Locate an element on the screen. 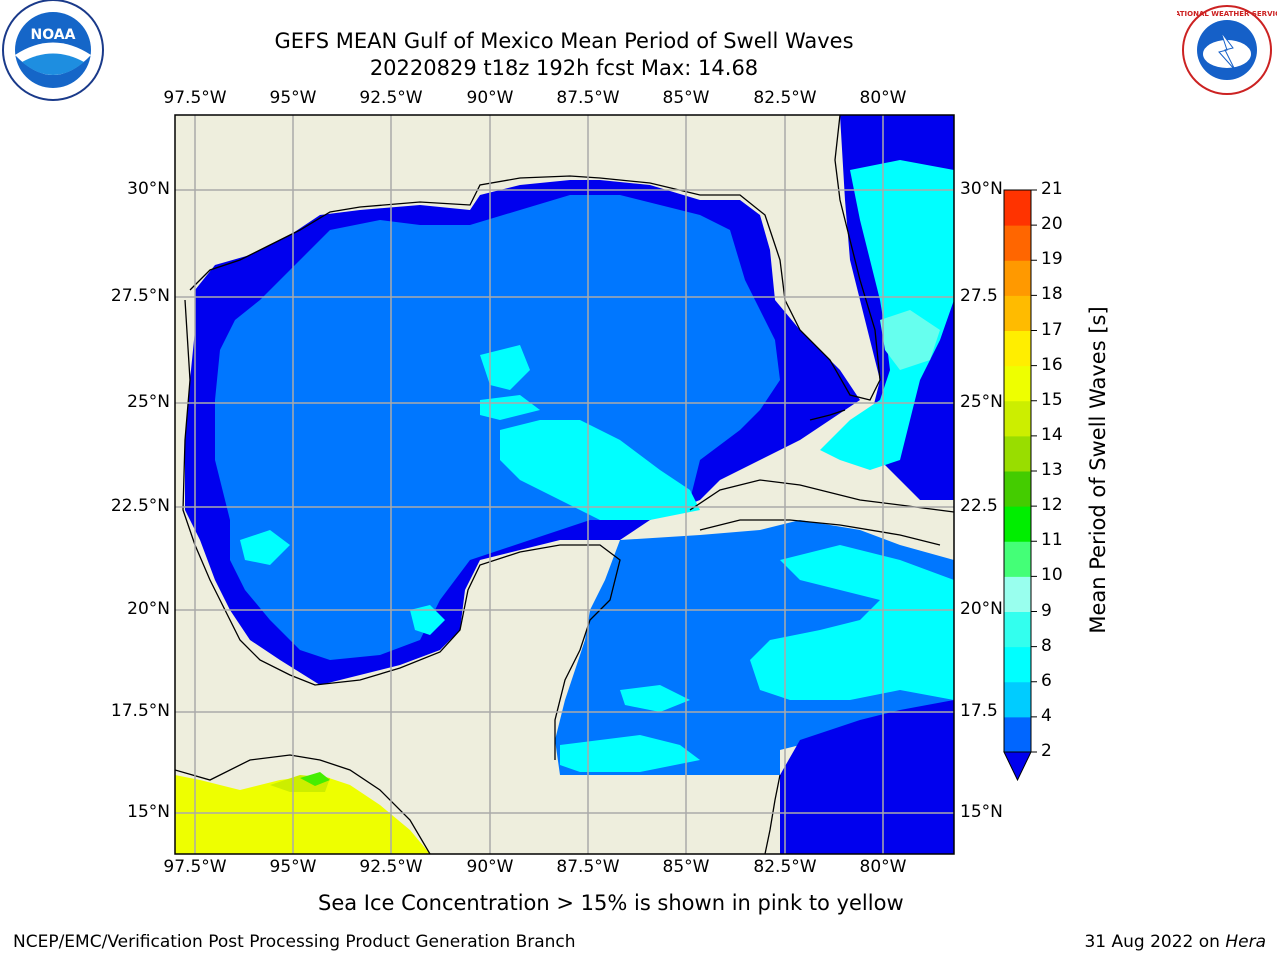 The image size is (1280, 960). lat-label-left: 30°N is located at coordinates (148, 189).